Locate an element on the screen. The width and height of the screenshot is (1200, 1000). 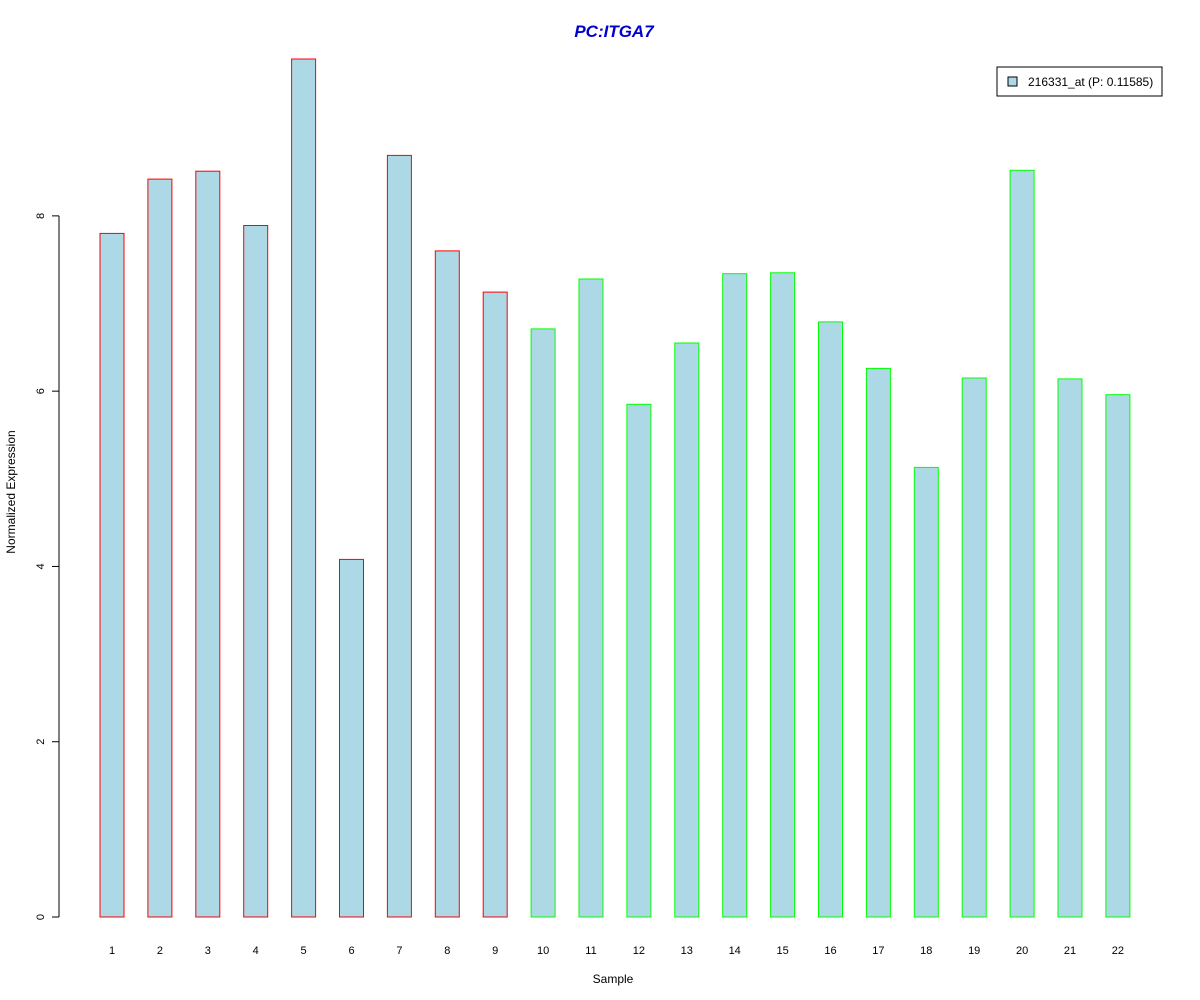
y-tick-label: 2 is located at coordinates (41, 742).